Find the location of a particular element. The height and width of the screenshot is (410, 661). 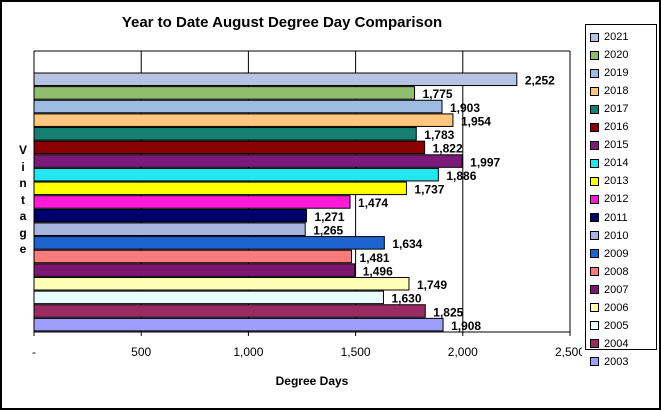

bar-2010 is located at coordinates (169, 229).